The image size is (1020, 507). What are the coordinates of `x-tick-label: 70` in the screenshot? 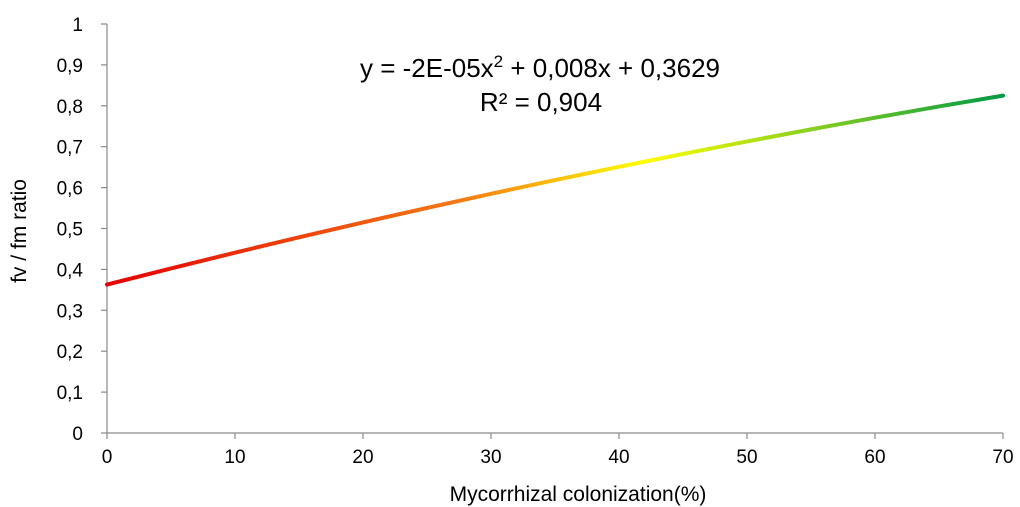 It's located at (1002, 457).